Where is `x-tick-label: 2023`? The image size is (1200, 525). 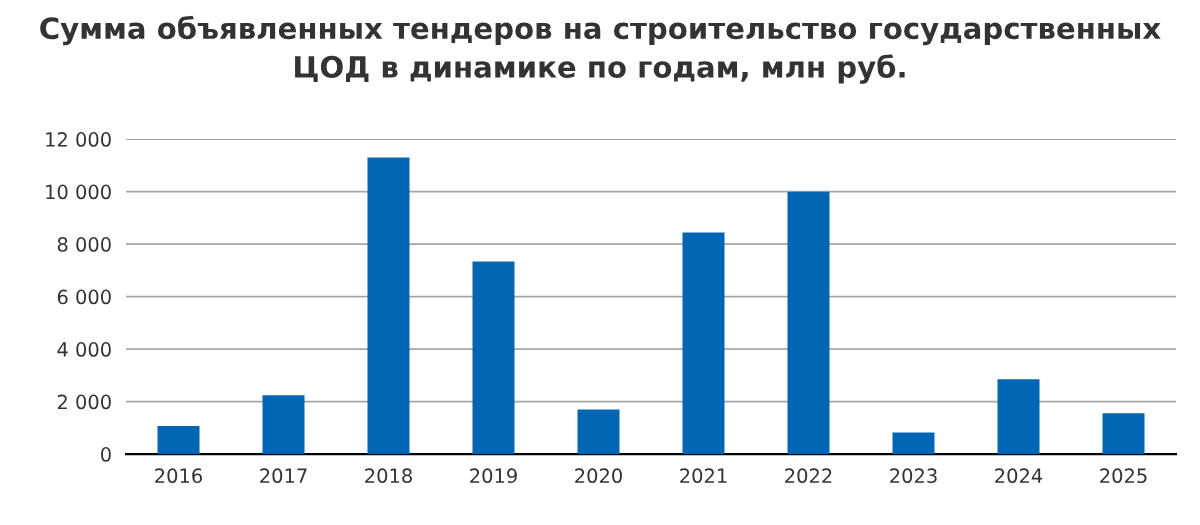
x-tick-label: 2023 is located at coordinates (913, 476).